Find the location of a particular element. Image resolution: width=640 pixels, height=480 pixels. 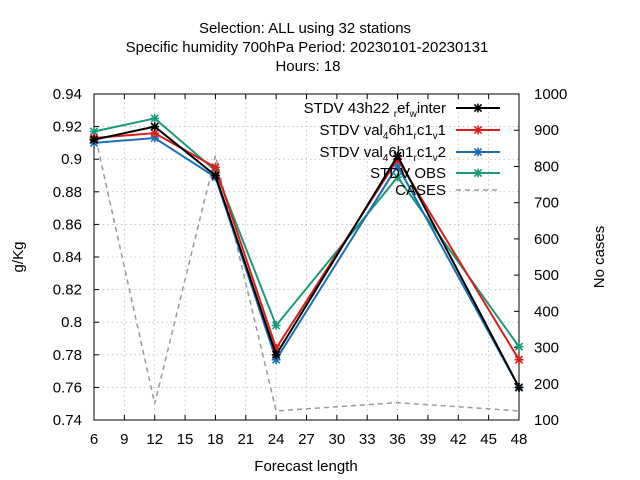

x-tick-label: 30 is located at coordinates (337, 439).